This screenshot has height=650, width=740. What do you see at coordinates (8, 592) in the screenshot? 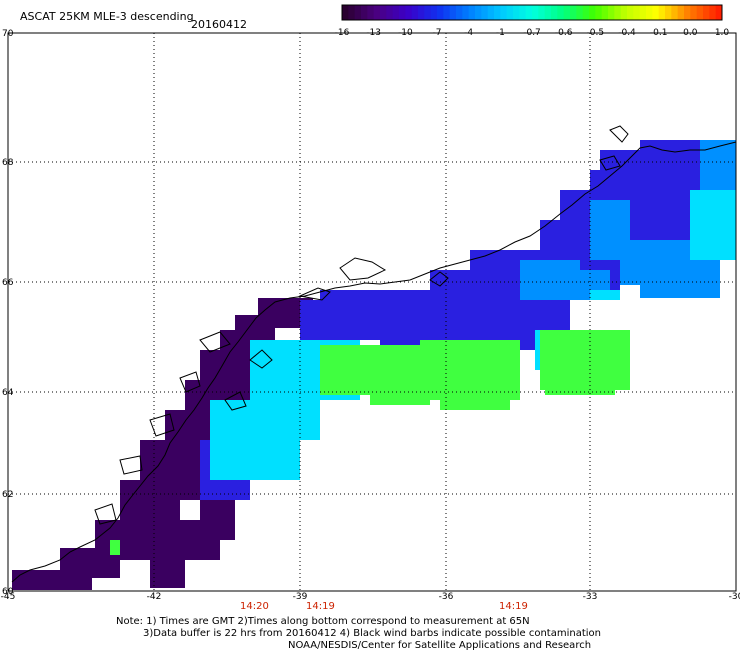
I see `lat-label: 60` at bounding box center [8, 592].